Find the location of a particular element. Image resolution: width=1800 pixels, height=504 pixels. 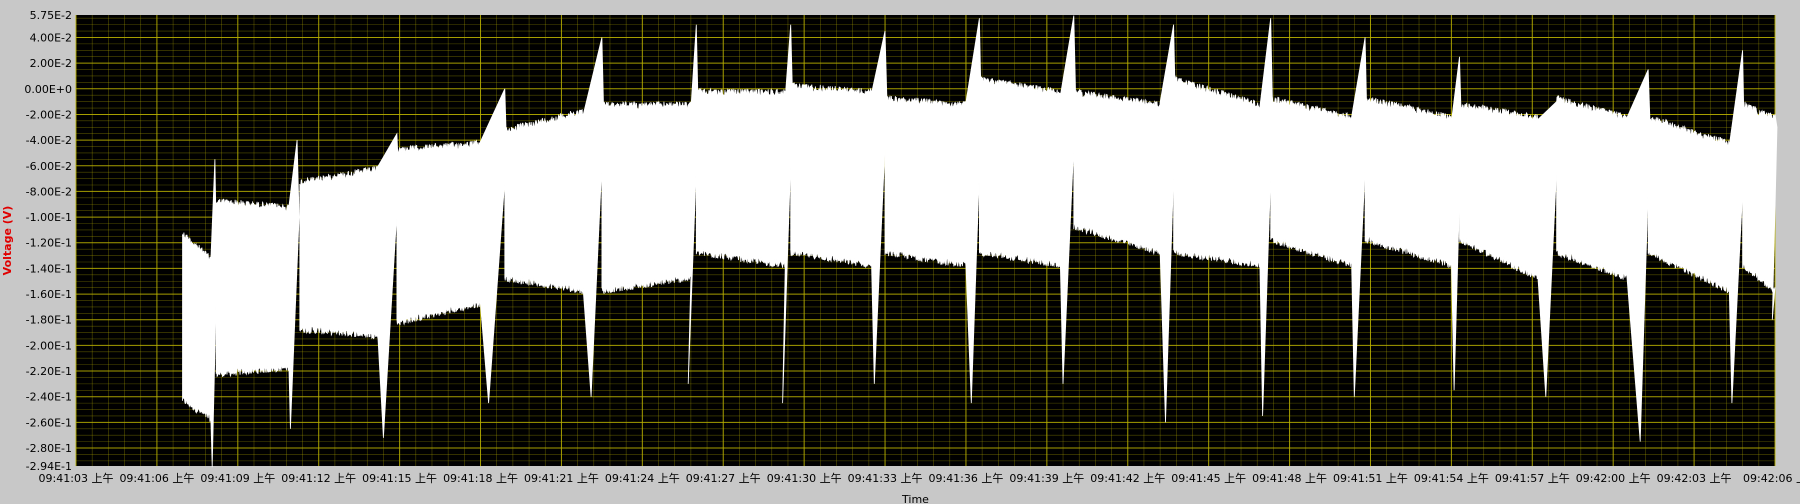

y-tick-label: 0.00E+0 is located at coordinates (48, 89).